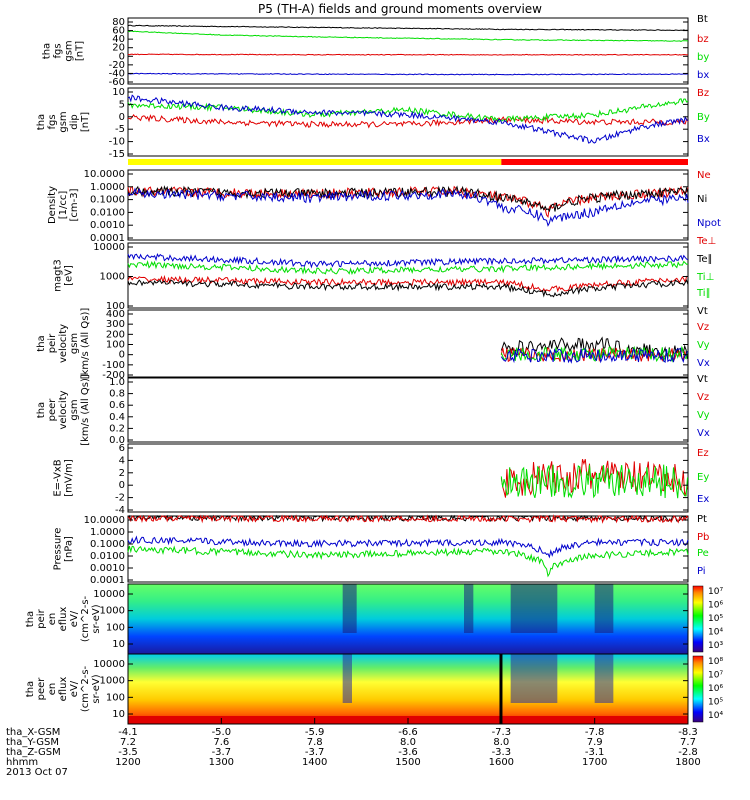 This screenshot has height=800, width=750. I want to click on y-tick-label: 400, so click(115, 314).